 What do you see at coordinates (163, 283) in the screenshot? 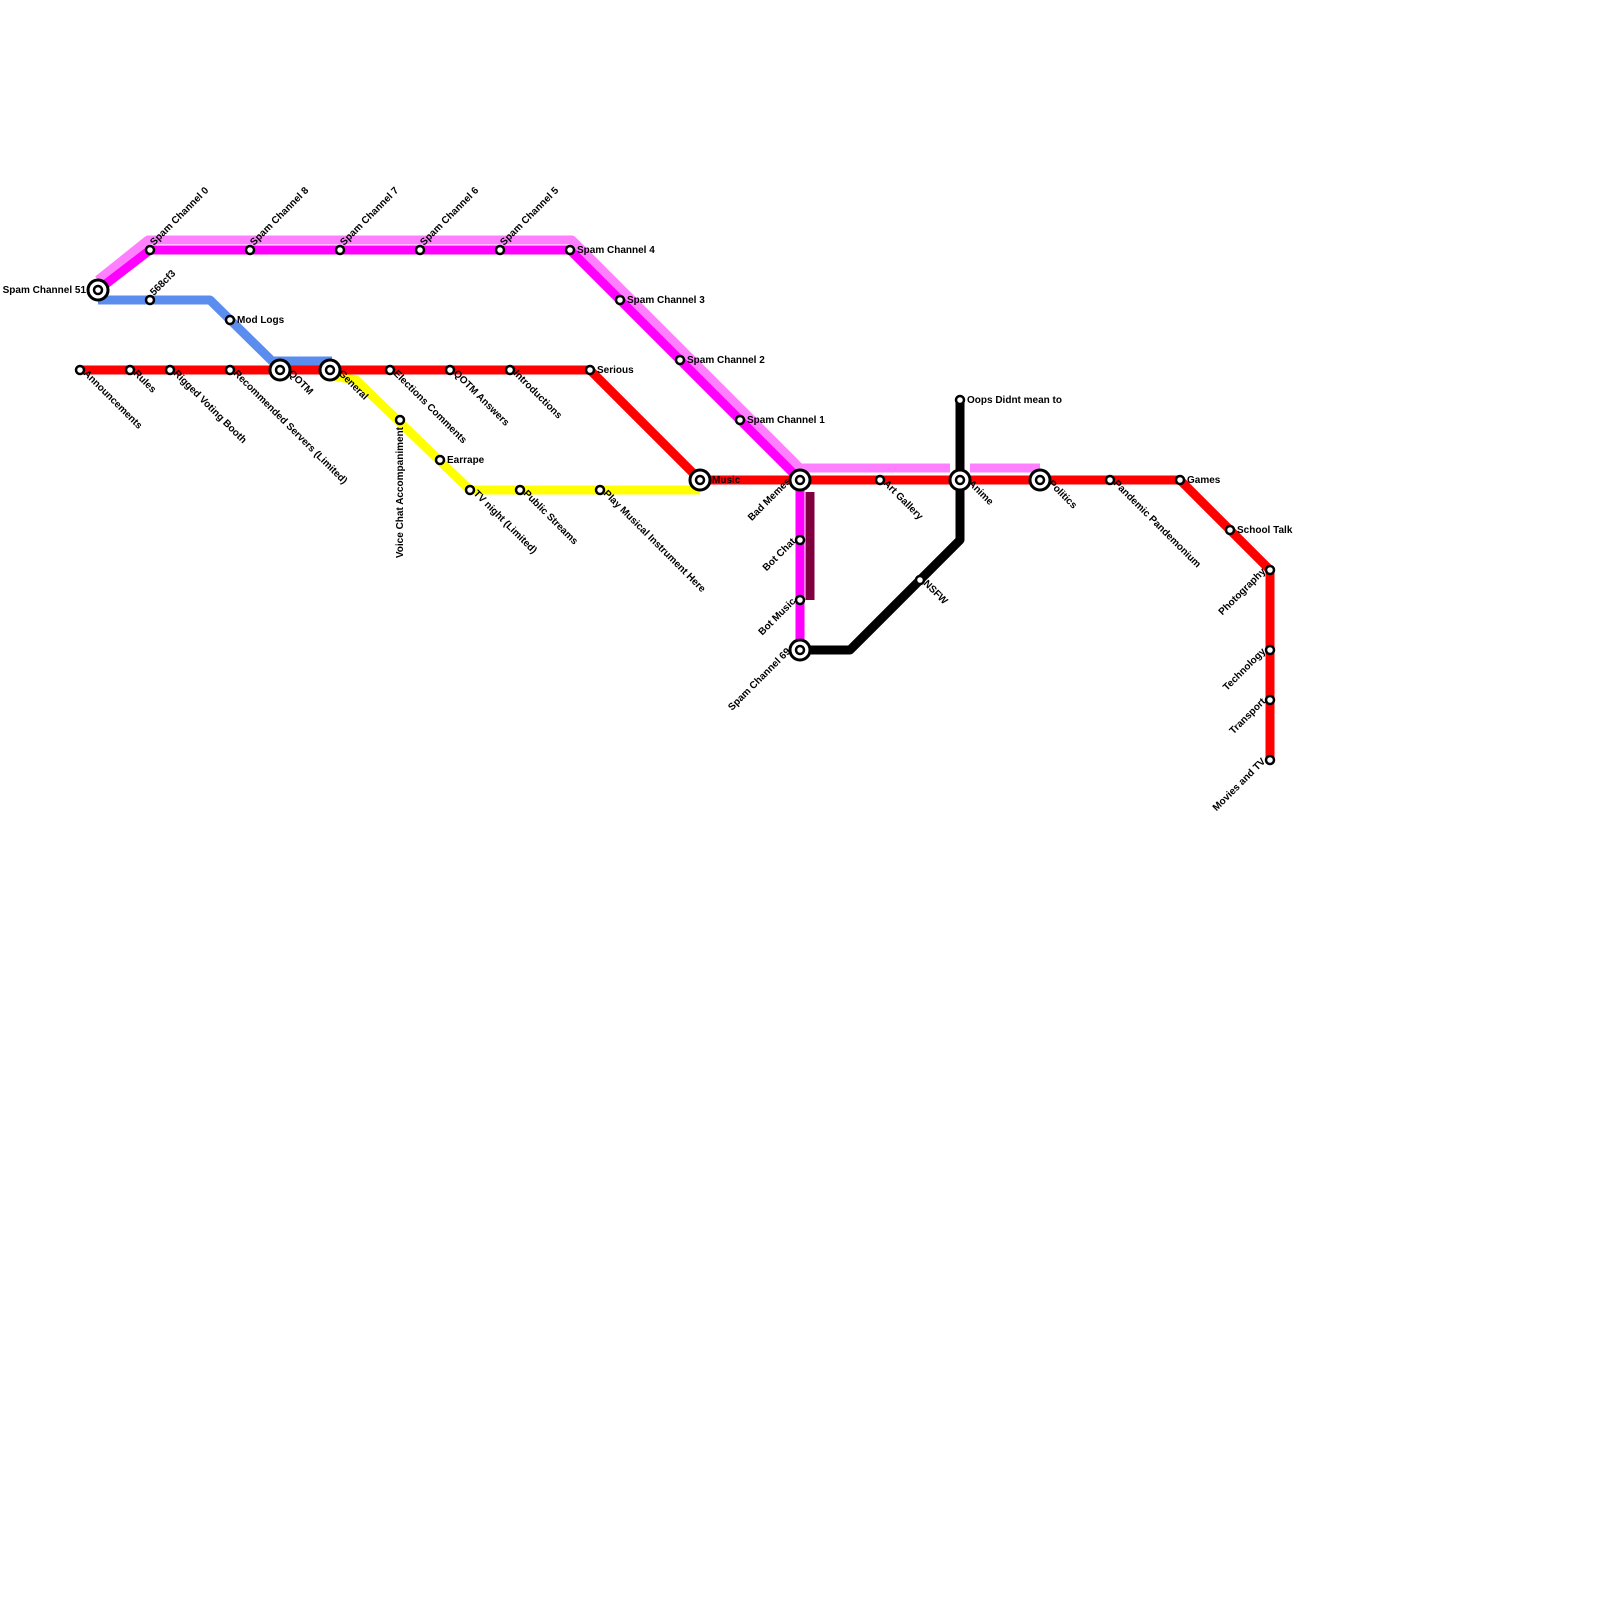
I see `station-label: 568cf3` at bounding box center [163, 283].